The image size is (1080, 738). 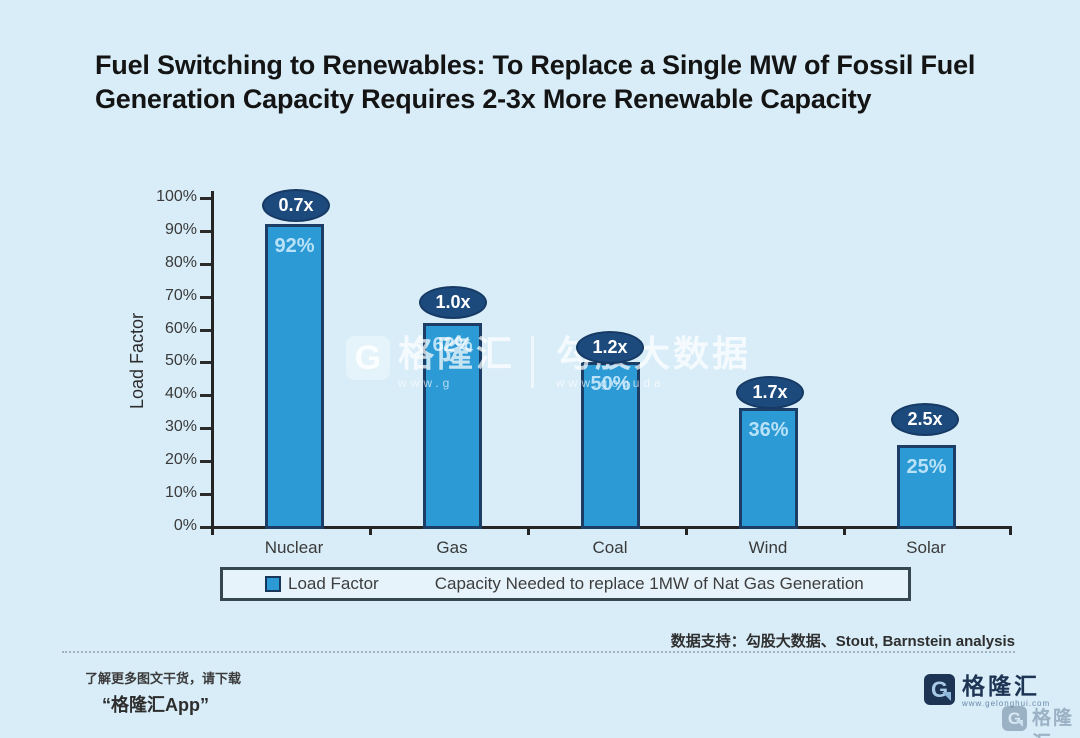 What do you see at coordinates (1053, 723) in the screenshot?
I see `gelonghui-corner-logo-text: 格隆汇` at bounding box center [1053, 723].